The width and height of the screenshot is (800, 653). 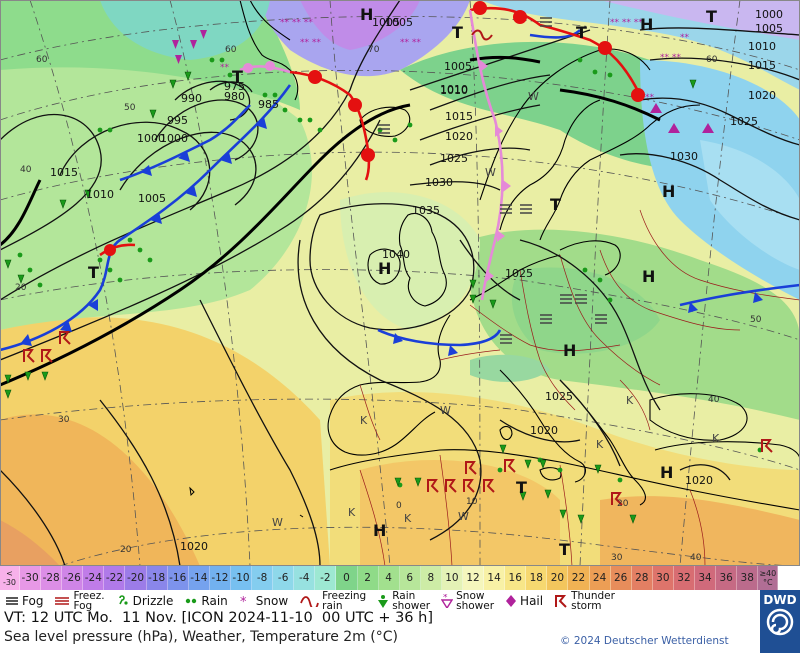 I want to click on temperature-scale-label: 36, so click(x=726, y=577).